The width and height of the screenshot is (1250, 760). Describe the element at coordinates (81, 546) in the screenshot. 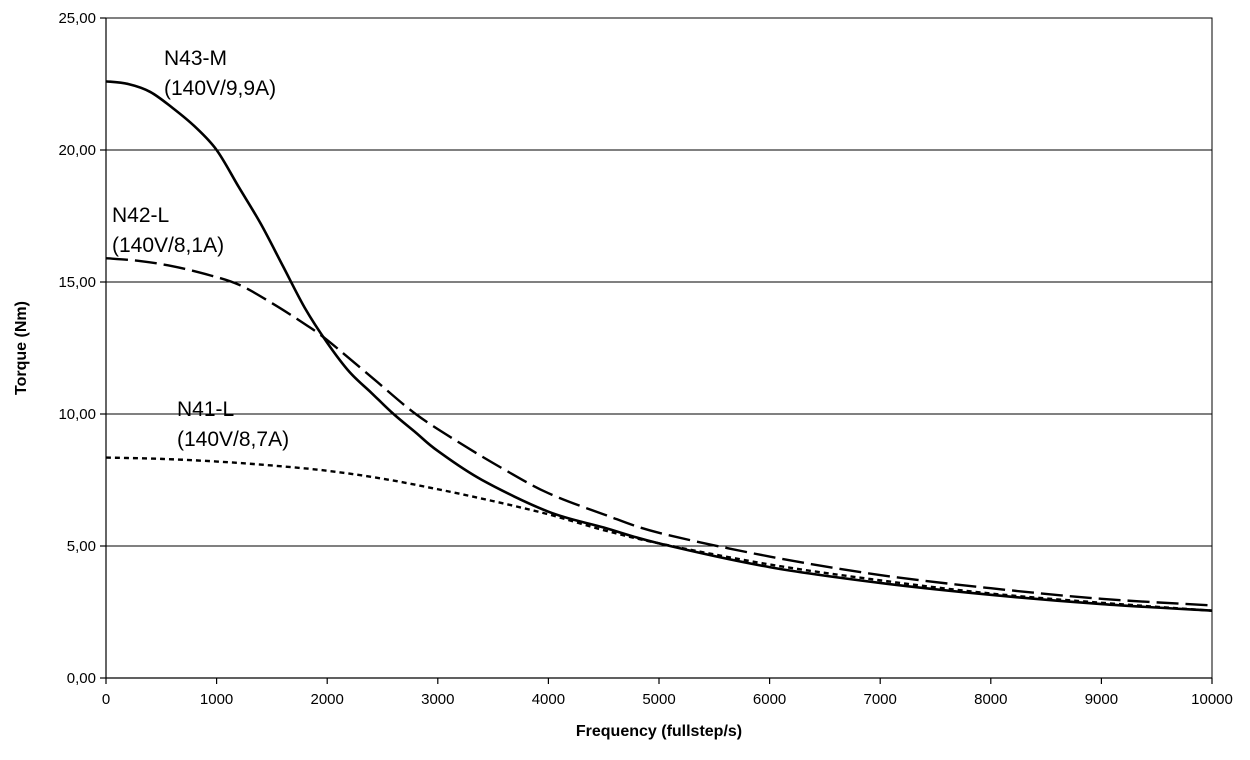

I see `y-tick-label: 5,00` at that location.